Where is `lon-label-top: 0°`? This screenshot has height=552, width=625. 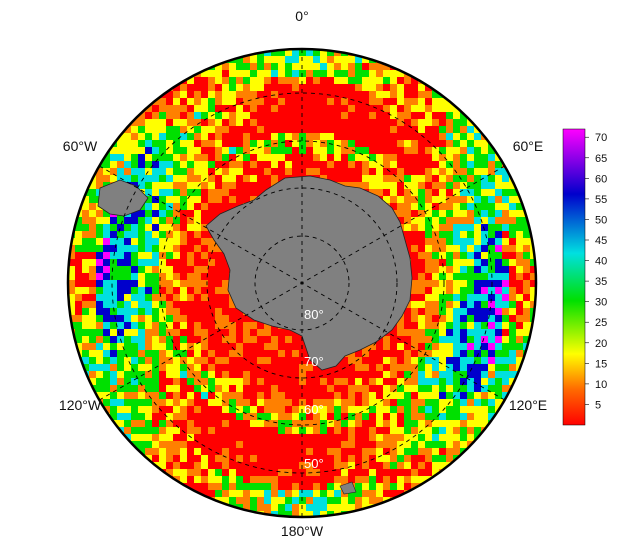 lon-label-top: 0° is located at coordinates (301, 16).